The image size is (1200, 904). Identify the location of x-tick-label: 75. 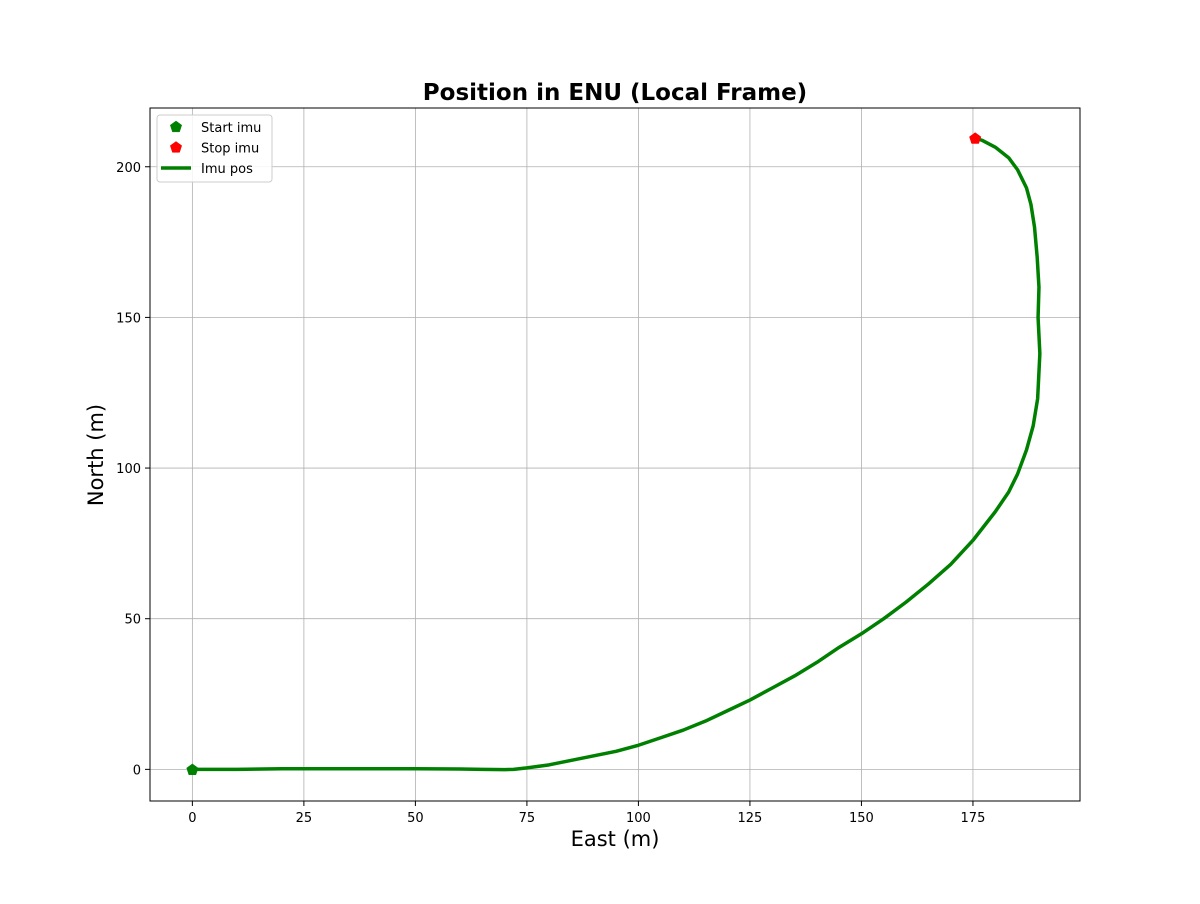
(527, 818).